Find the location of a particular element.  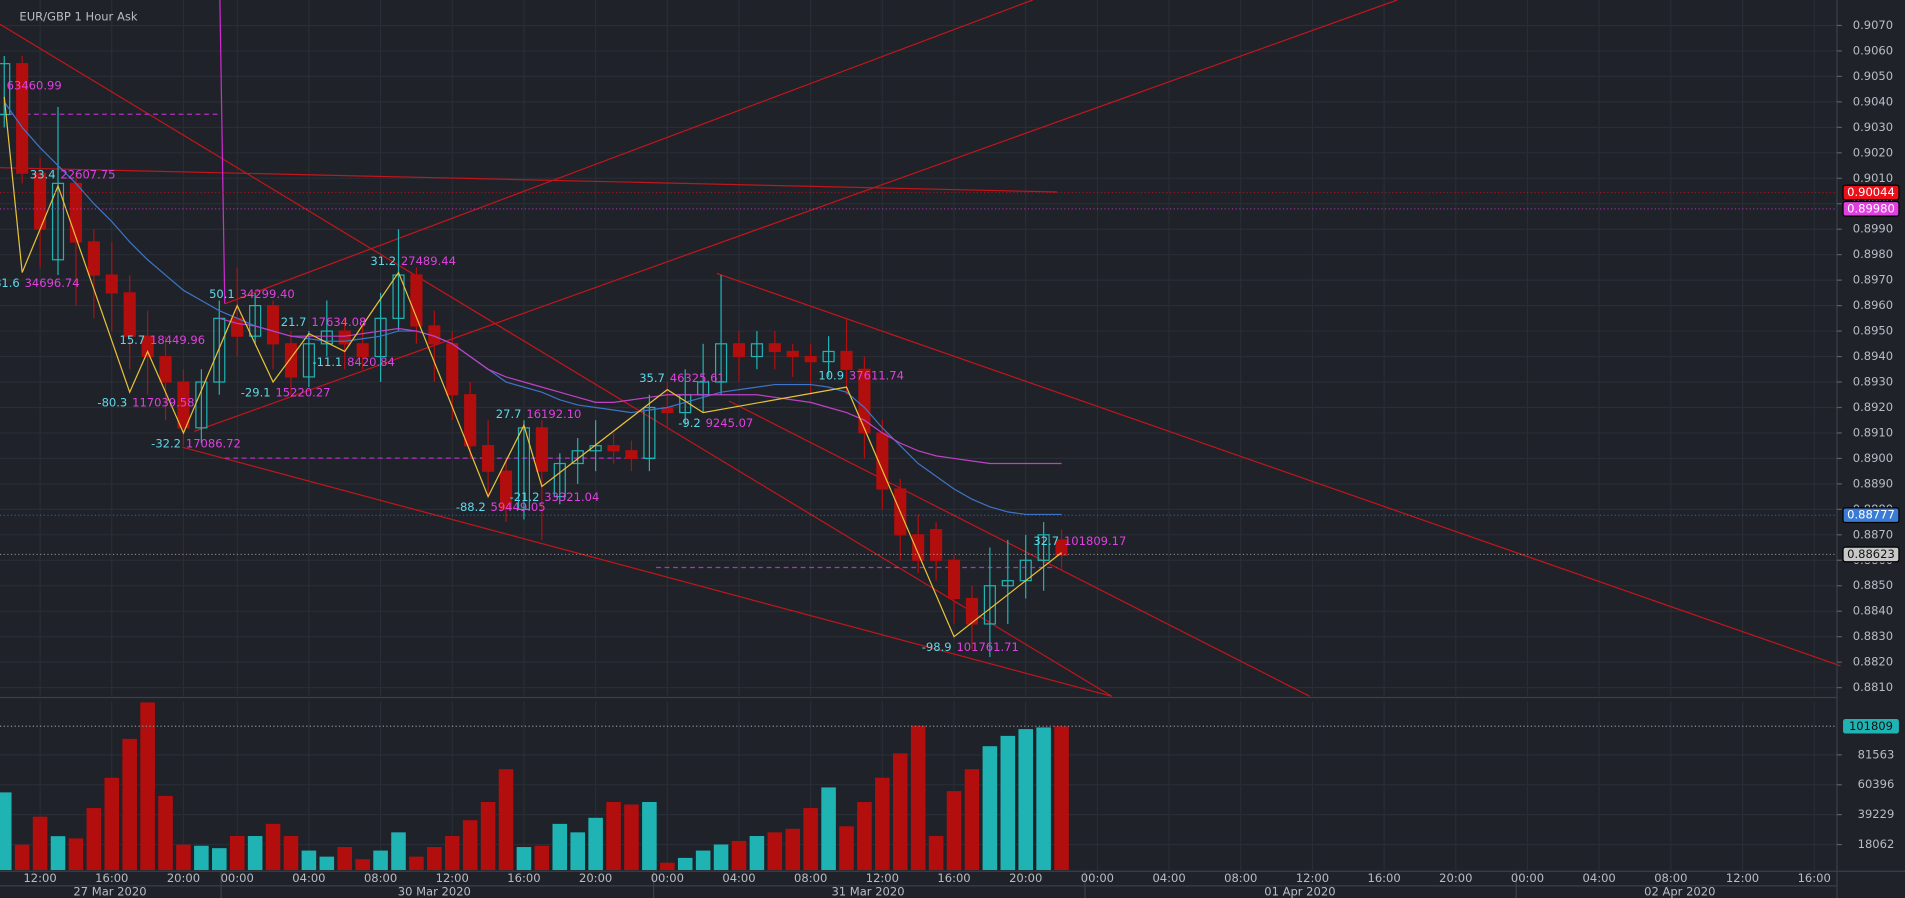

y-tick-label: 0.9060 is located at coordinates (1873, 50).